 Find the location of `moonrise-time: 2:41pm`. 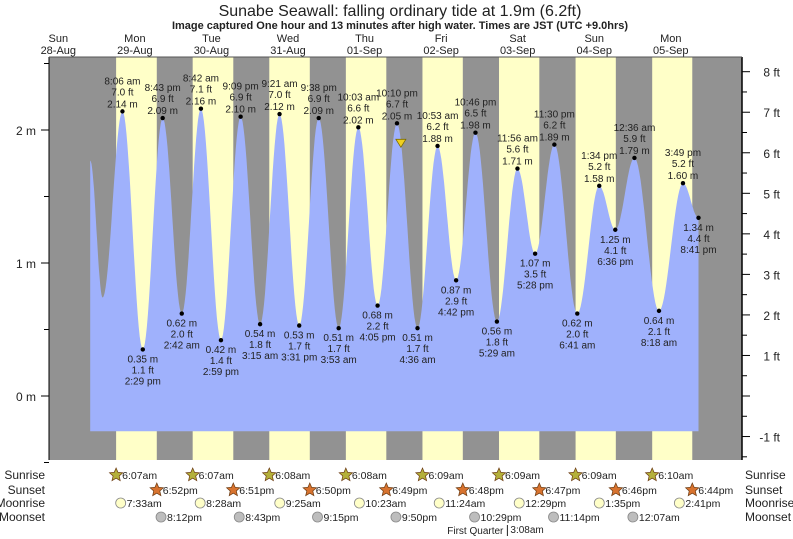

moonrise-time: 2:41pm is located at coordinates (702, 504).